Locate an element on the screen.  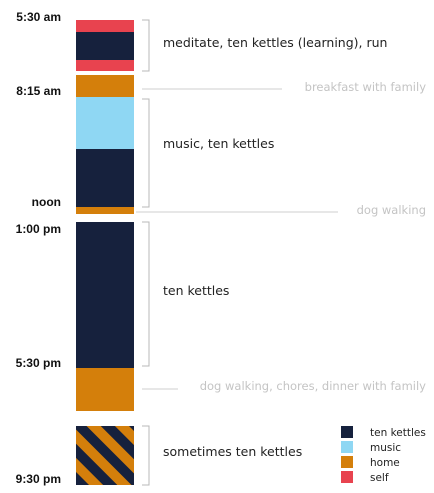
bracket-ten-kettles is located at coordinates (146, 294).